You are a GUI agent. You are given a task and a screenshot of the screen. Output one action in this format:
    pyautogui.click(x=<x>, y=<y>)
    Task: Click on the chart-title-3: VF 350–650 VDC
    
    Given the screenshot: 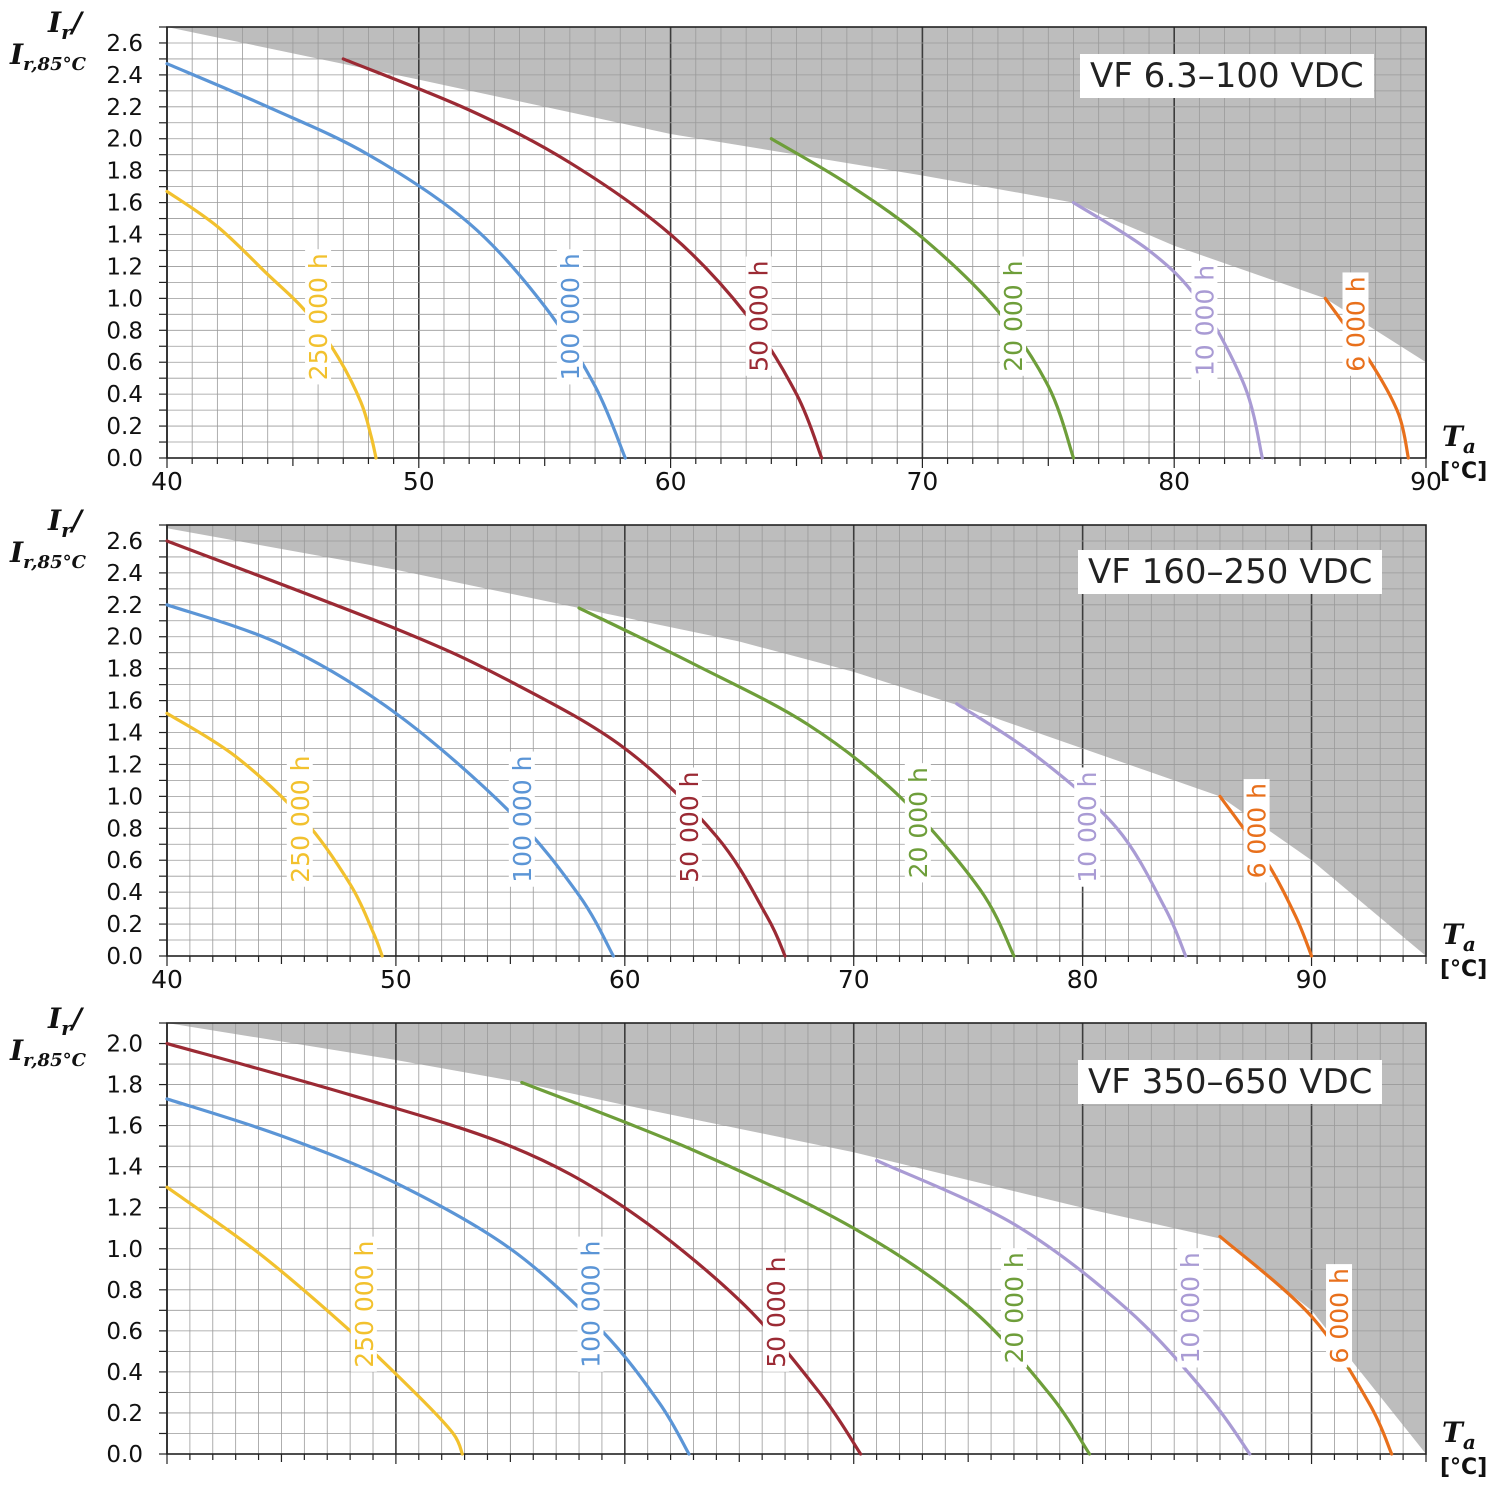 What is the action you would take?
    pyautogui.click(x=1230, y=1082)
    